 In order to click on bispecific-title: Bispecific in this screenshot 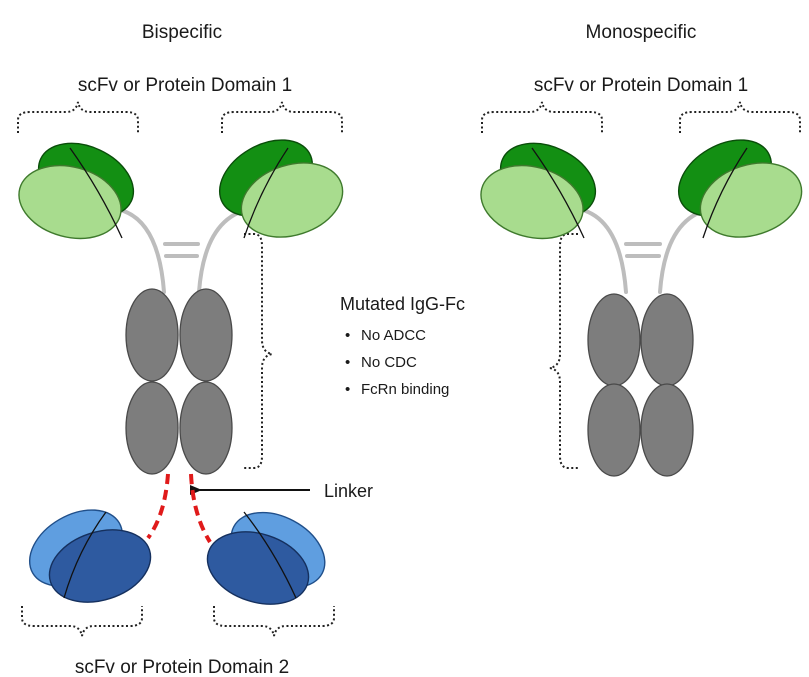, I will do `click(182, 32)`.